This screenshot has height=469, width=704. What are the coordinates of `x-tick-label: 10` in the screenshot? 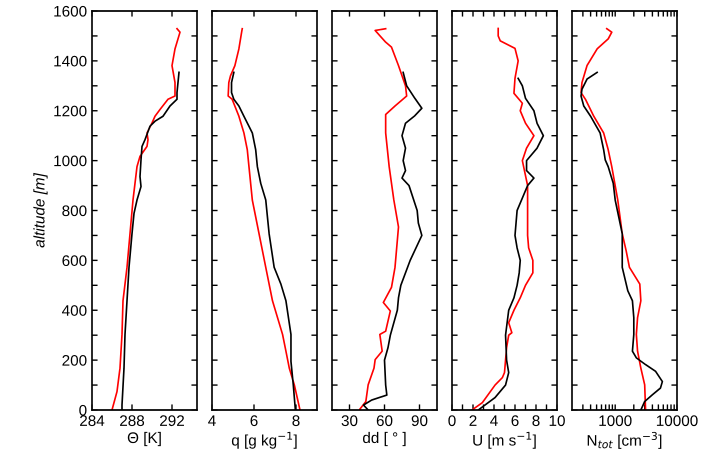 It's located at (557, 420).